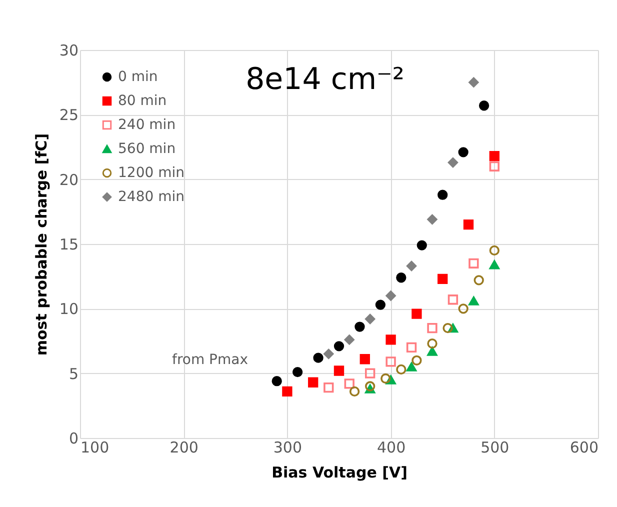  Describe the element at coordinates (151, 173) in the screenshot. I see `legend-label: 1200 min` at that location.